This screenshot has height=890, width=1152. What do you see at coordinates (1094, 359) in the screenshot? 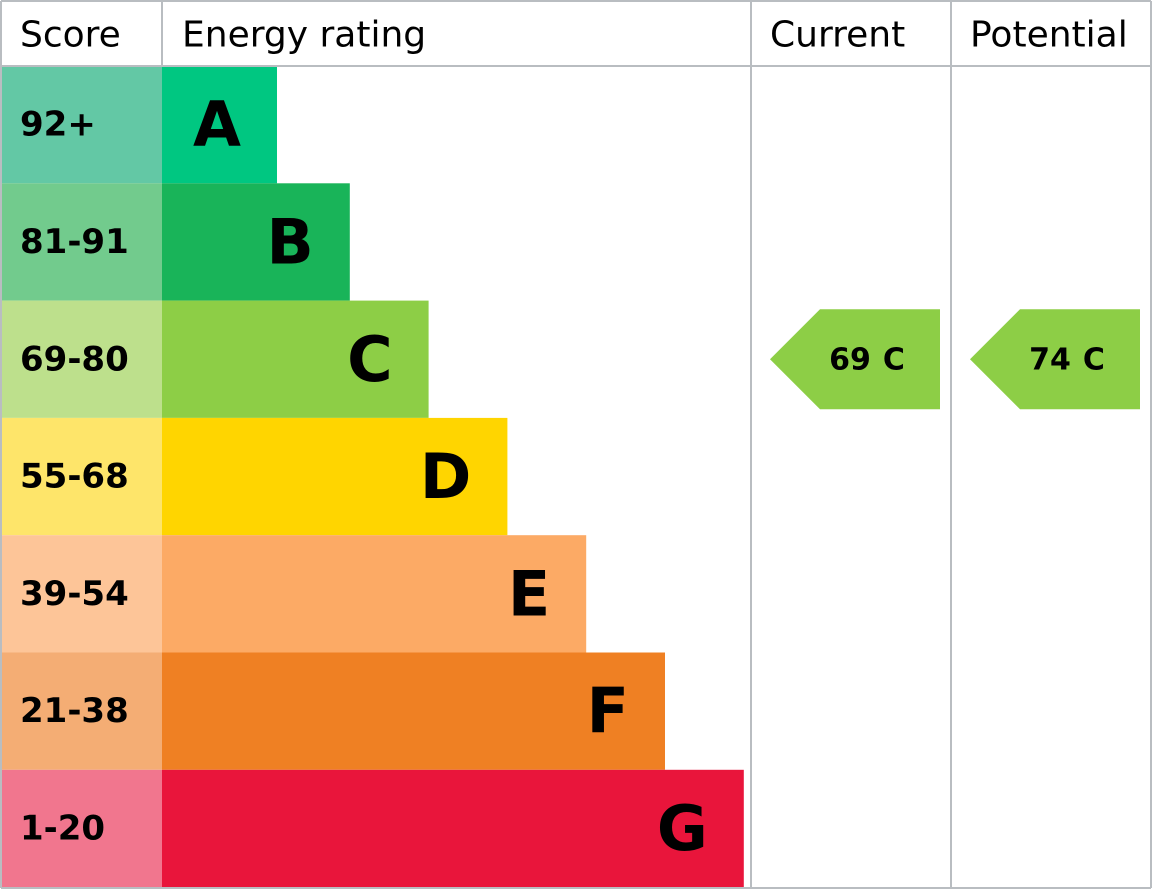
I see `potential-rating: C` at bounding box center [1094, 359].